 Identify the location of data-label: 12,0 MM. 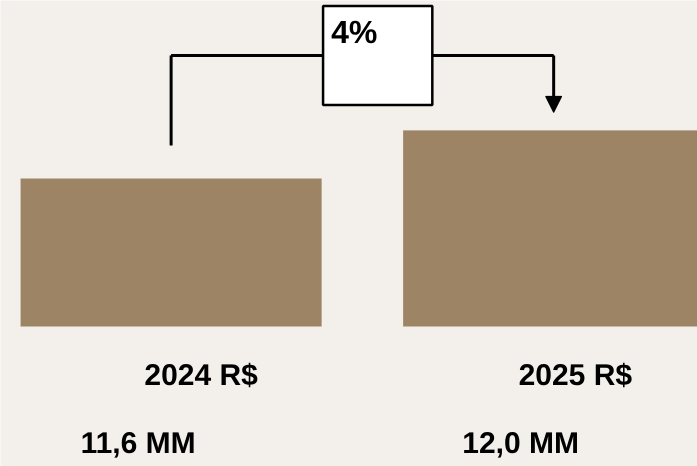
(521, 443).